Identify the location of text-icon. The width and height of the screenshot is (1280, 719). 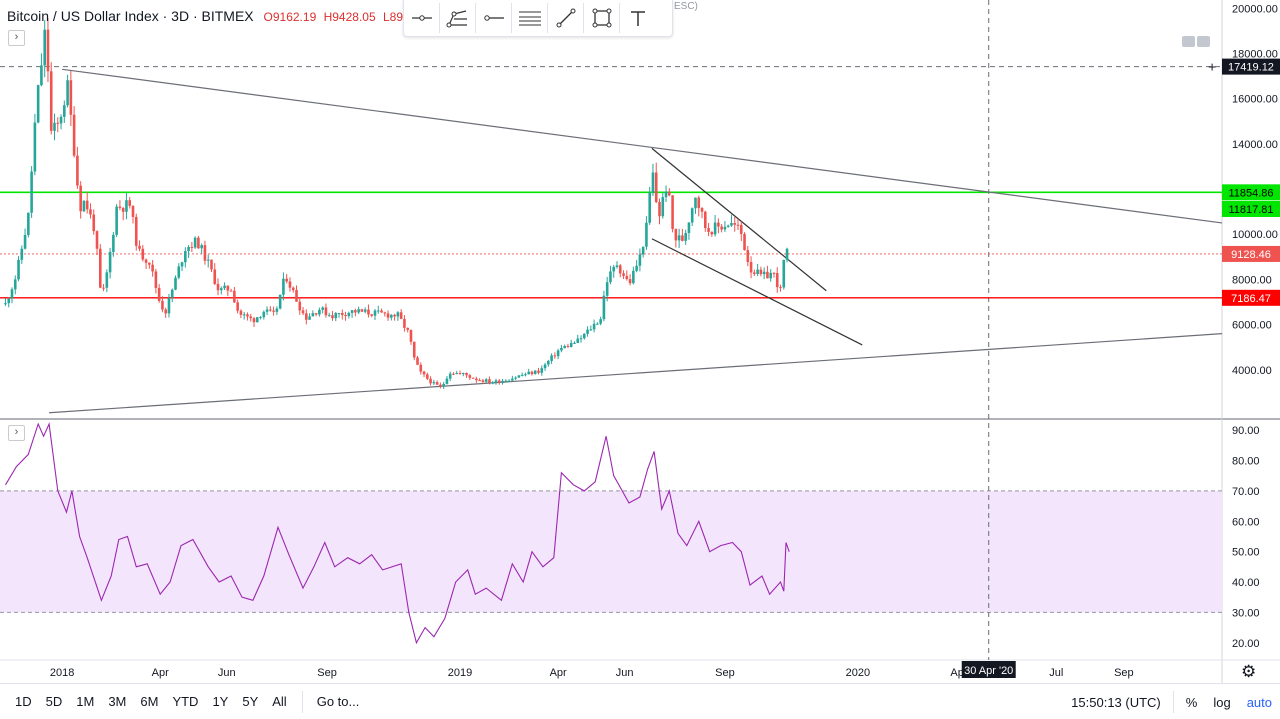
(638, 18).